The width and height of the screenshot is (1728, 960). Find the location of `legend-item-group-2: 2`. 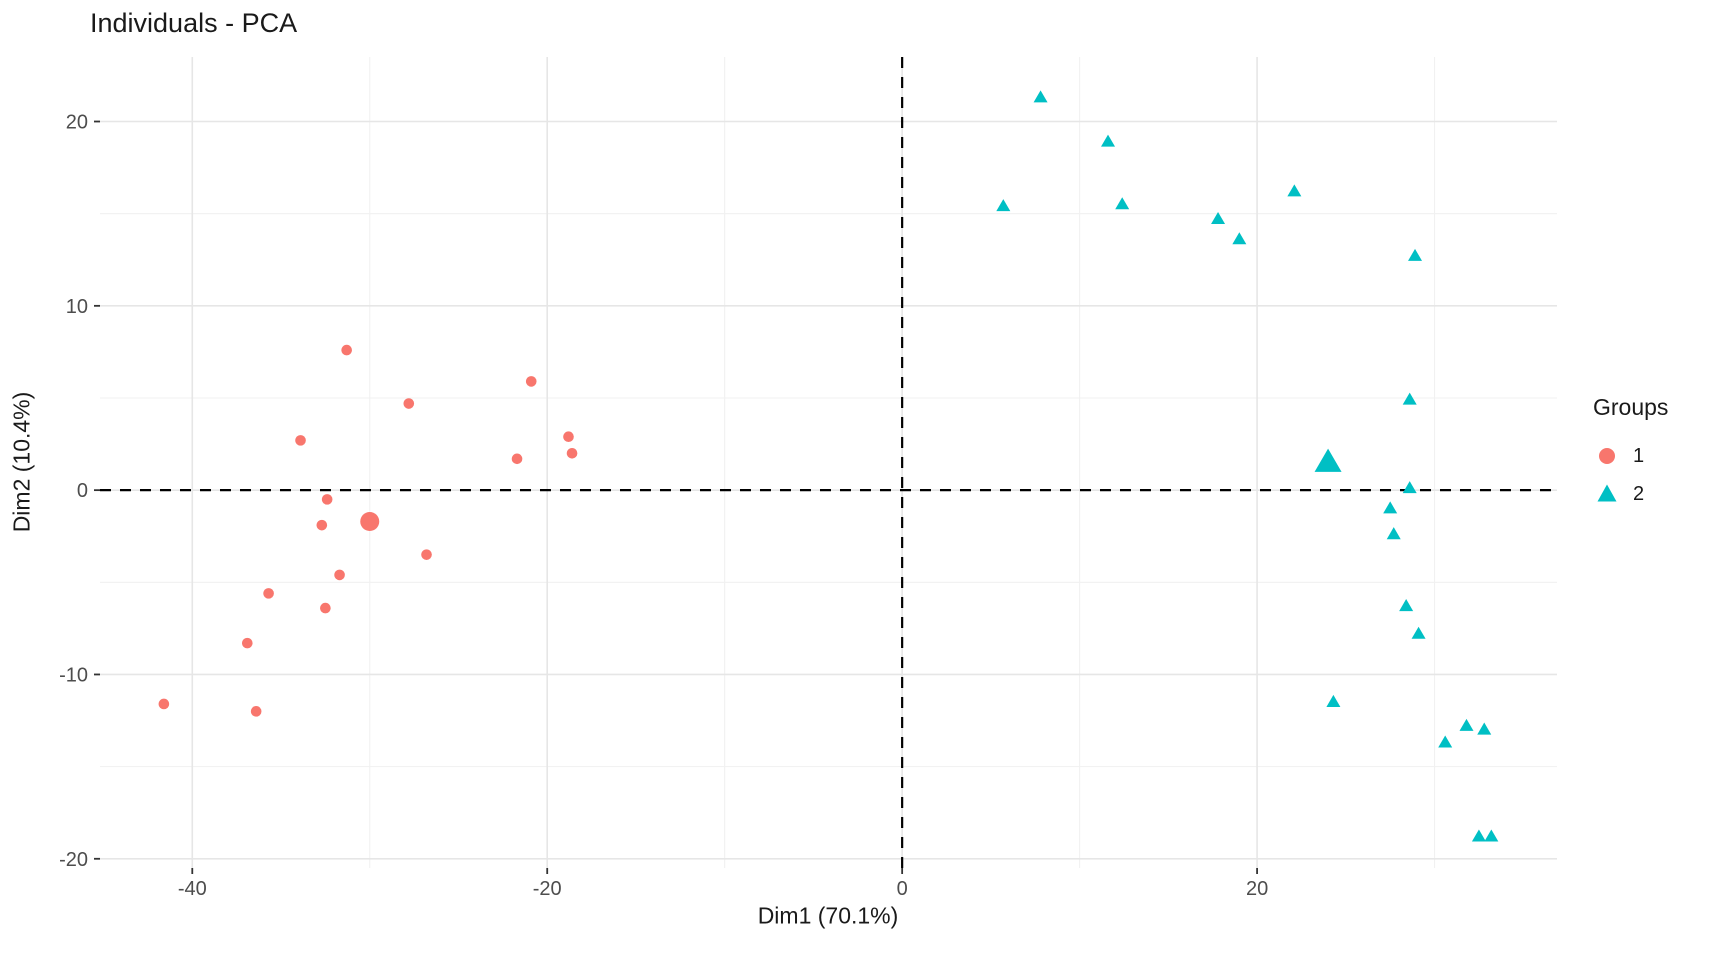

legend-item-group-2: 2 is located at coordinates (1630, 494).